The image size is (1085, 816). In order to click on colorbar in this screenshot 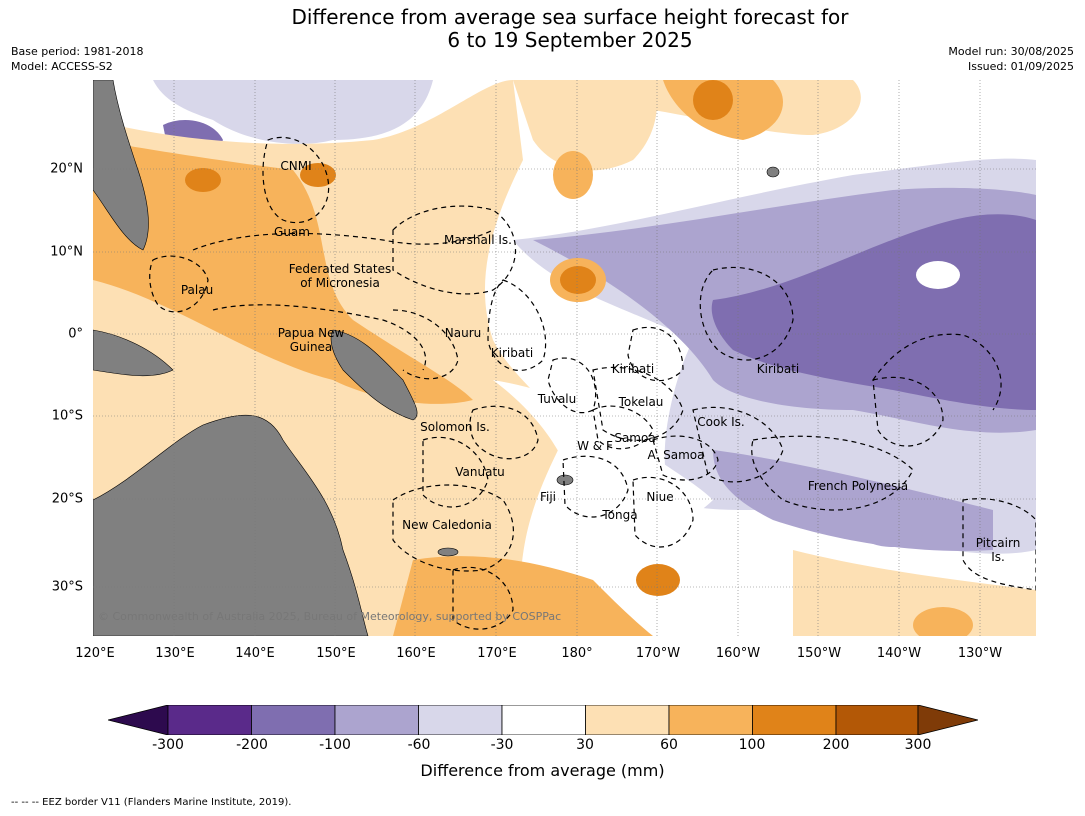, I will do `click(543, 720)`.